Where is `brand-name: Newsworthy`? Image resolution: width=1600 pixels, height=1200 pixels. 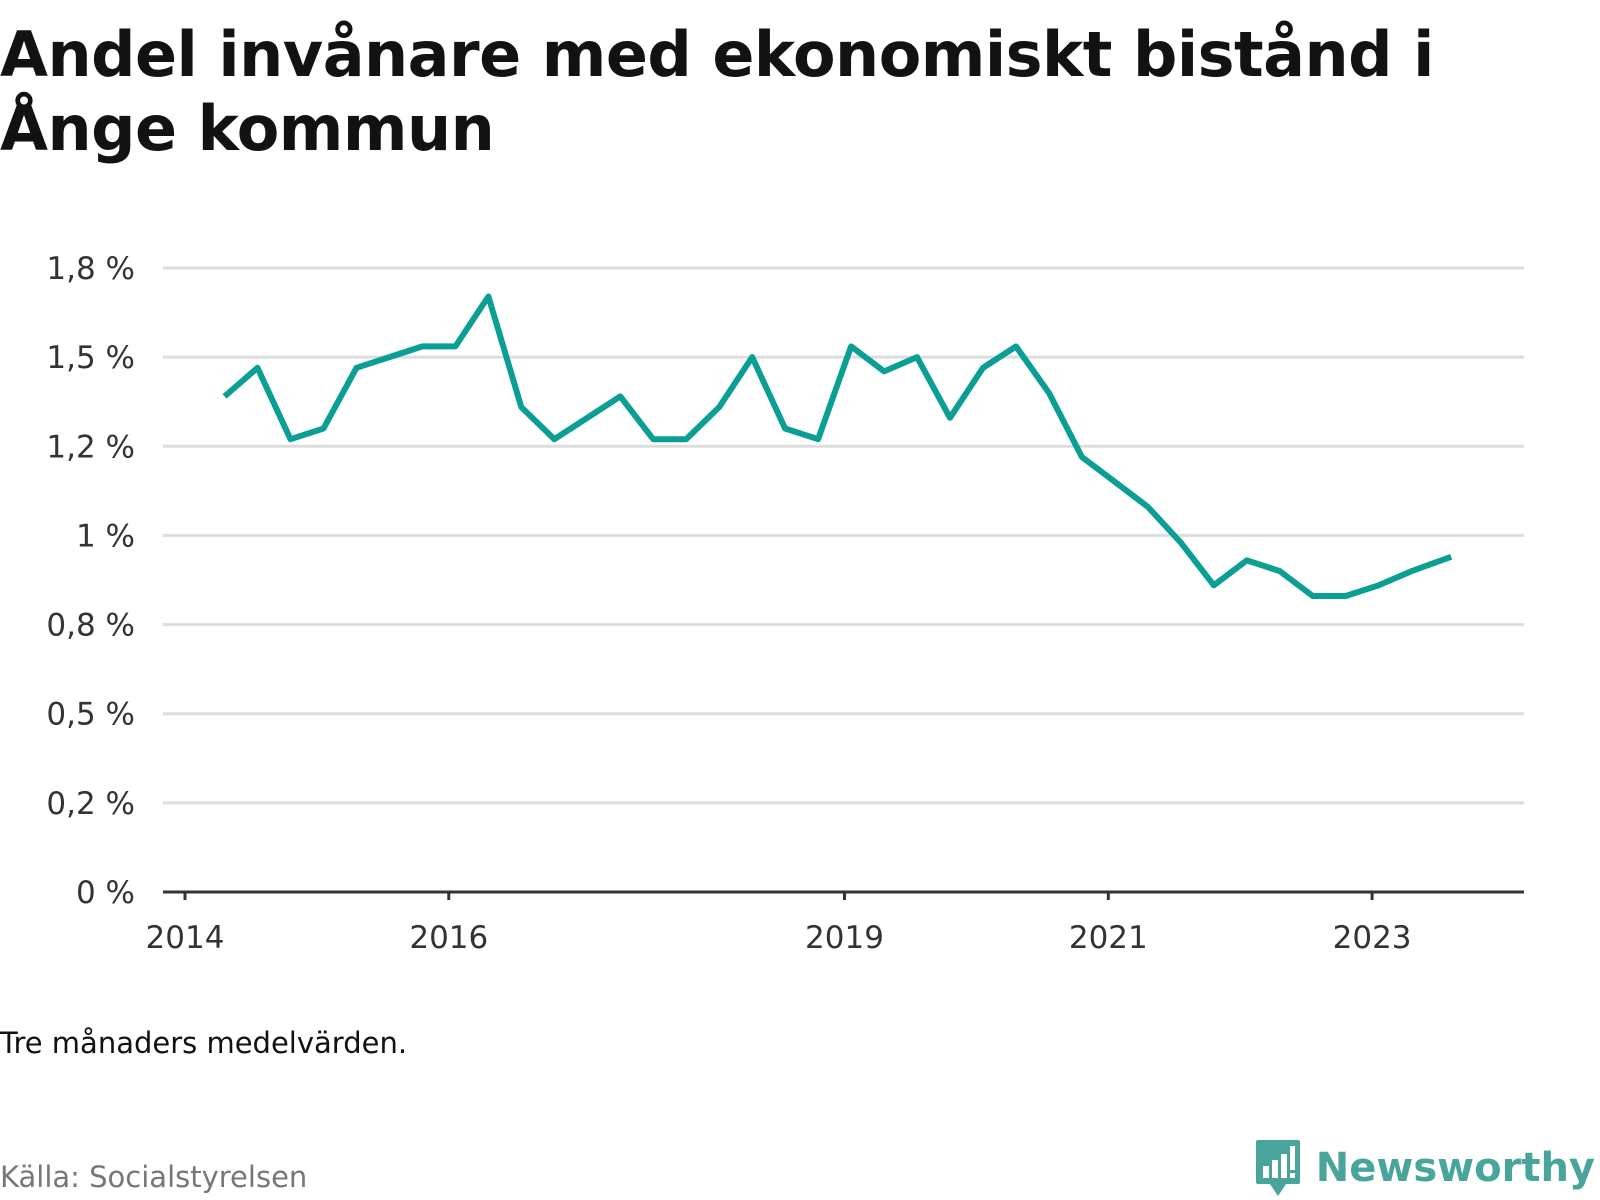 brand-name: Newsworthy is located at coordinates (1455, 1168).